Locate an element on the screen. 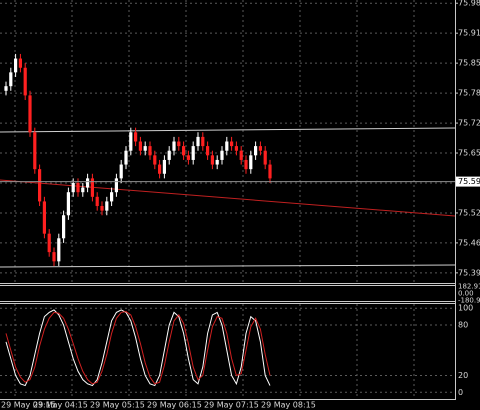 The height and width of the screenshot is (410, 480). x-tick-label: 29 May 05:15 is located at coordinates (117, 405).